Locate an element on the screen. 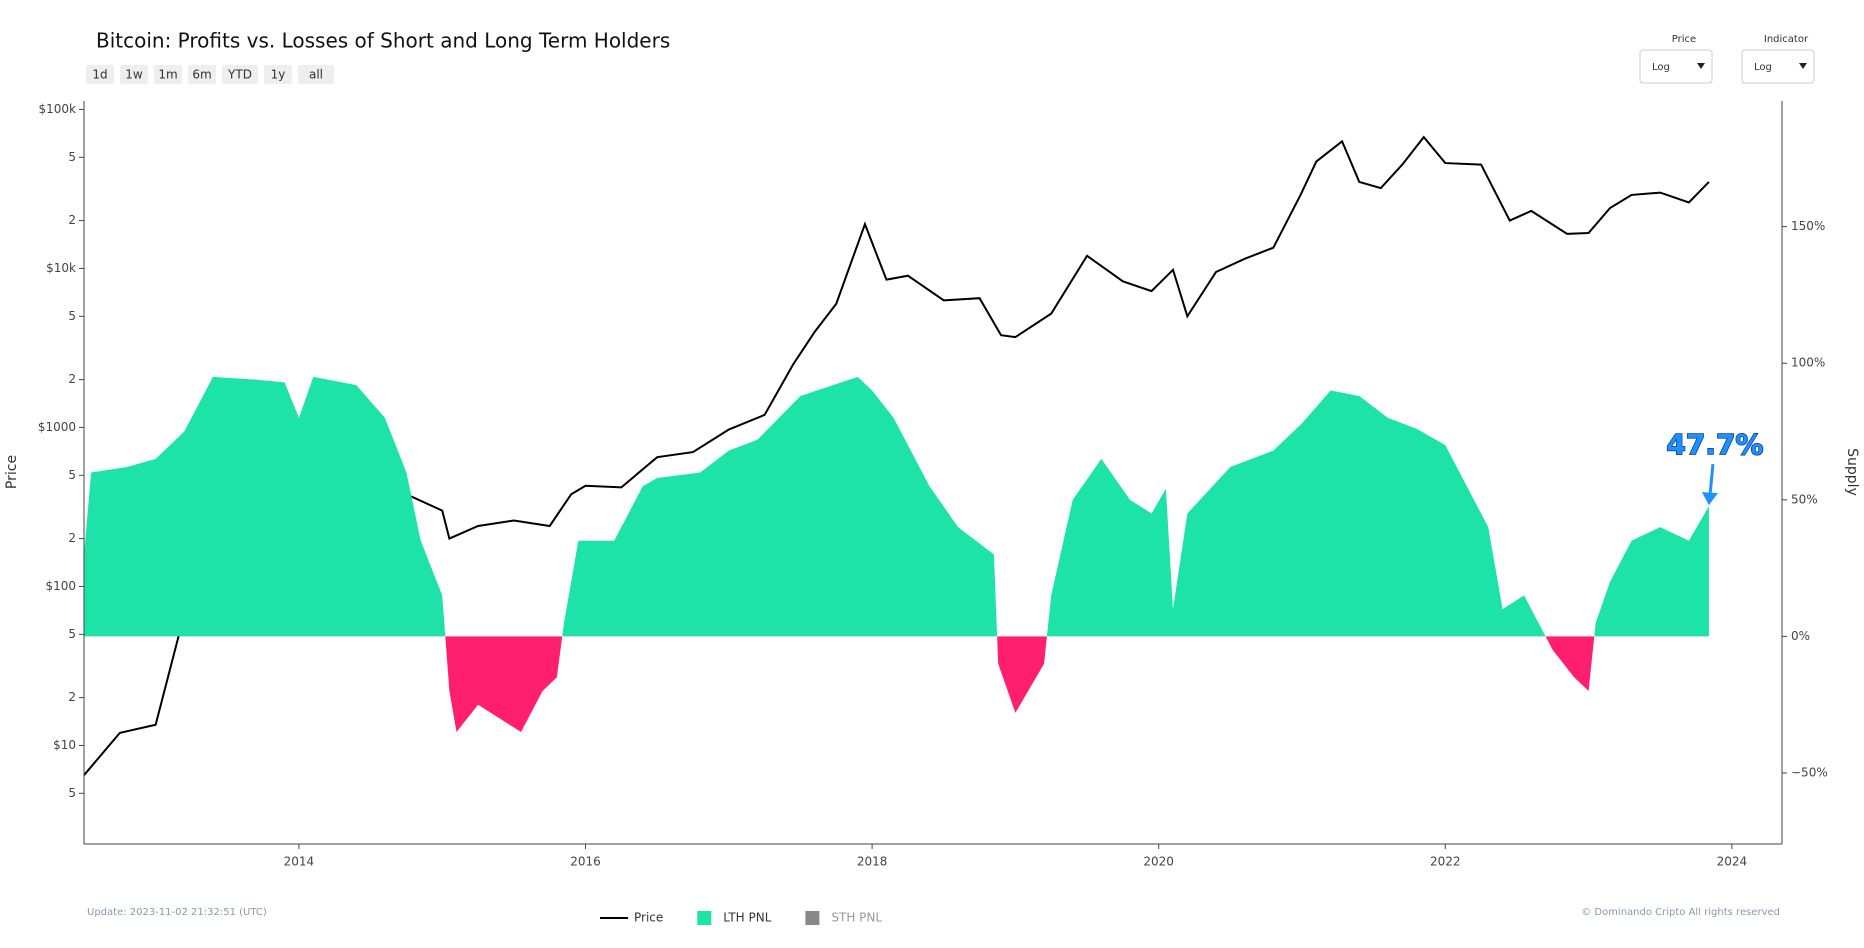  x-tick-label: 2014 is located at coordinates (299, 862).